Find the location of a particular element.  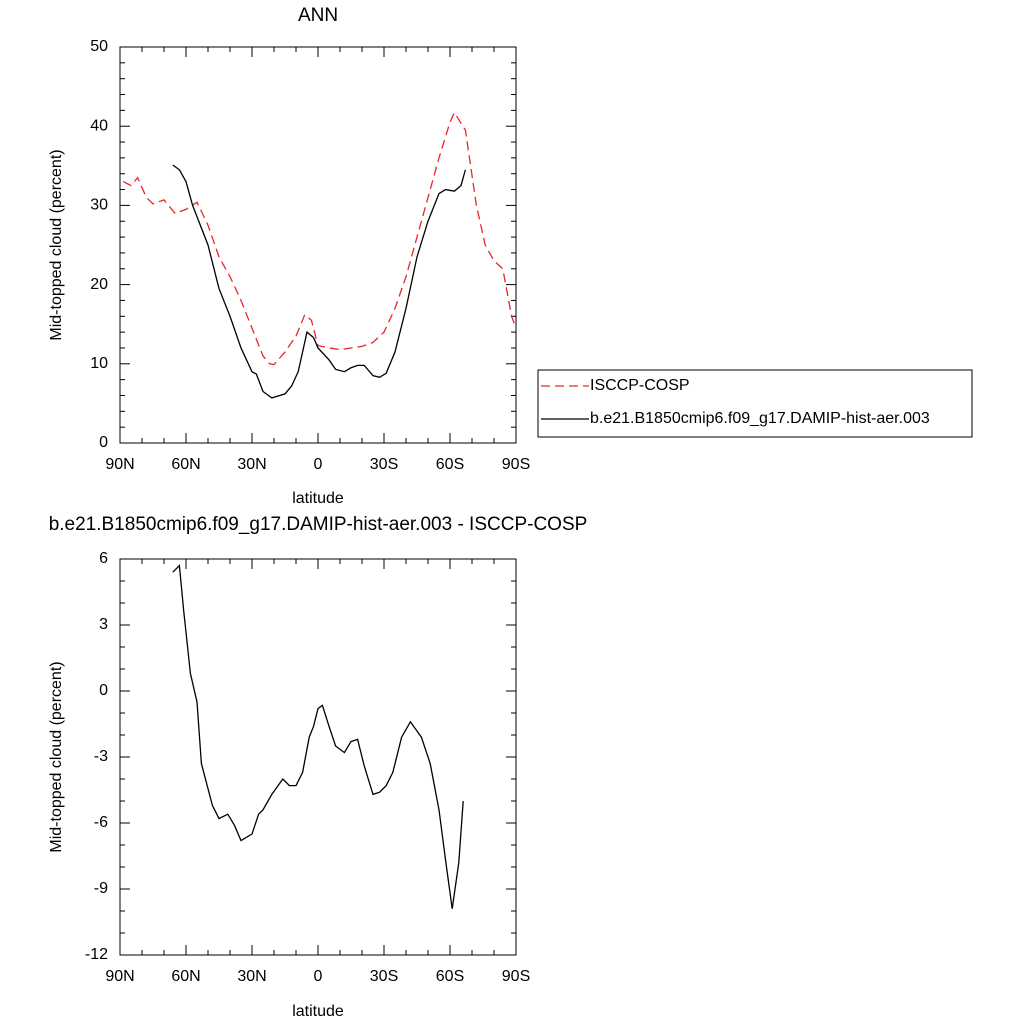

legend-box is located at coordinates (755, 403).